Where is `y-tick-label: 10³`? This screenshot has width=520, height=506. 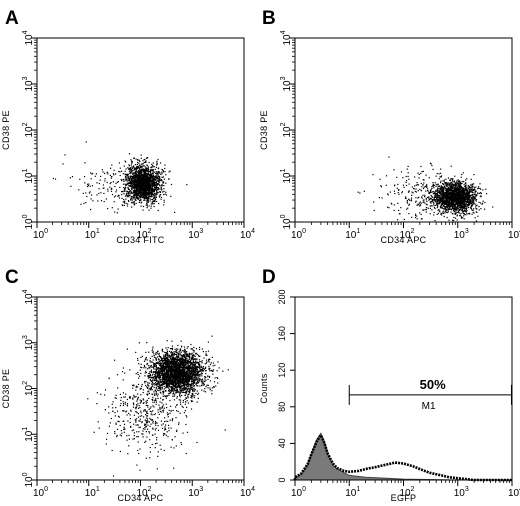 y-tick-label: 10³ is located at coordinates (28, 83).